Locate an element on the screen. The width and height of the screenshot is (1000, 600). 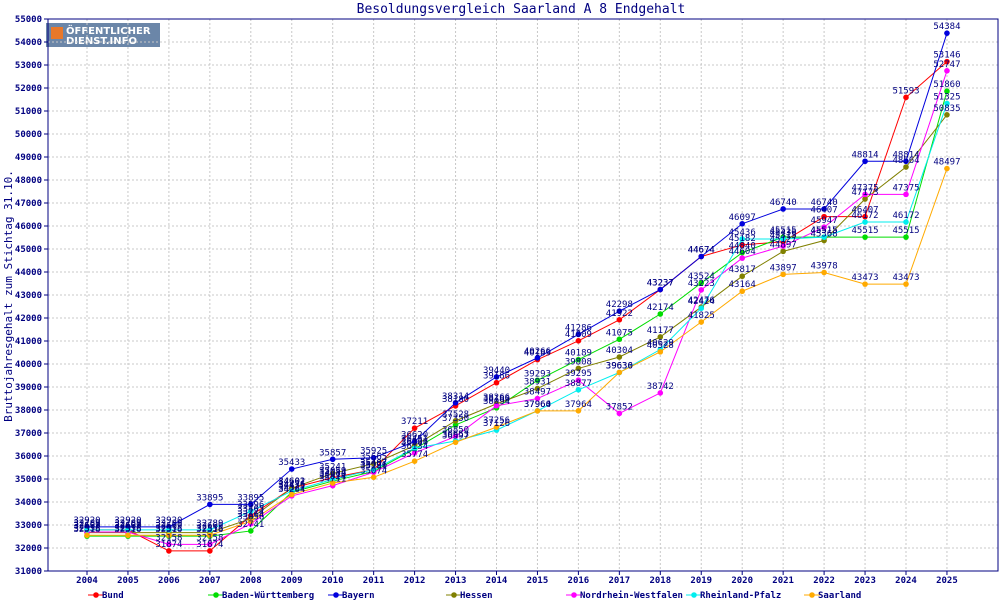
data-label: 34910 is located at coordinates (332, 475).